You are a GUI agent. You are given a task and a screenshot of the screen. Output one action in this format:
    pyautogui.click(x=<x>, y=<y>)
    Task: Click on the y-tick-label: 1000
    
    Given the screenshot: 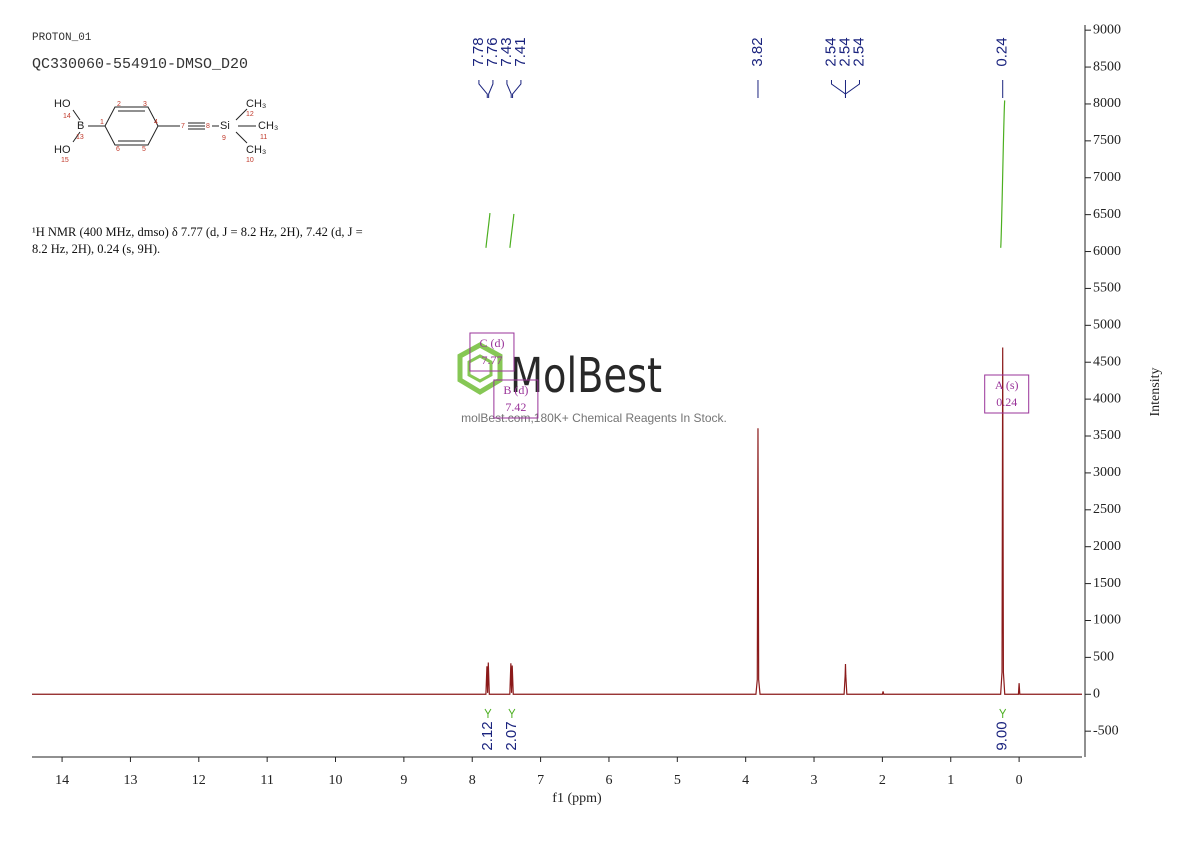 What is the action you would take?
    pyautogui.click(x=1107, y=620)
    